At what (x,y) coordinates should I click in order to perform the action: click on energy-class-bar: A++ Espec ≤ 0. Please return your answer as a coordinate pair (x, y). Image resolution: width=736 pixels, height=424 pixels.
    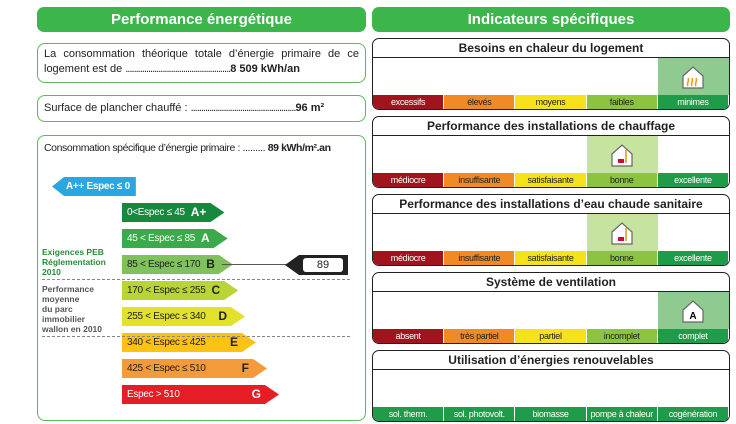
    Looking at the image, I should click on (94, 186).